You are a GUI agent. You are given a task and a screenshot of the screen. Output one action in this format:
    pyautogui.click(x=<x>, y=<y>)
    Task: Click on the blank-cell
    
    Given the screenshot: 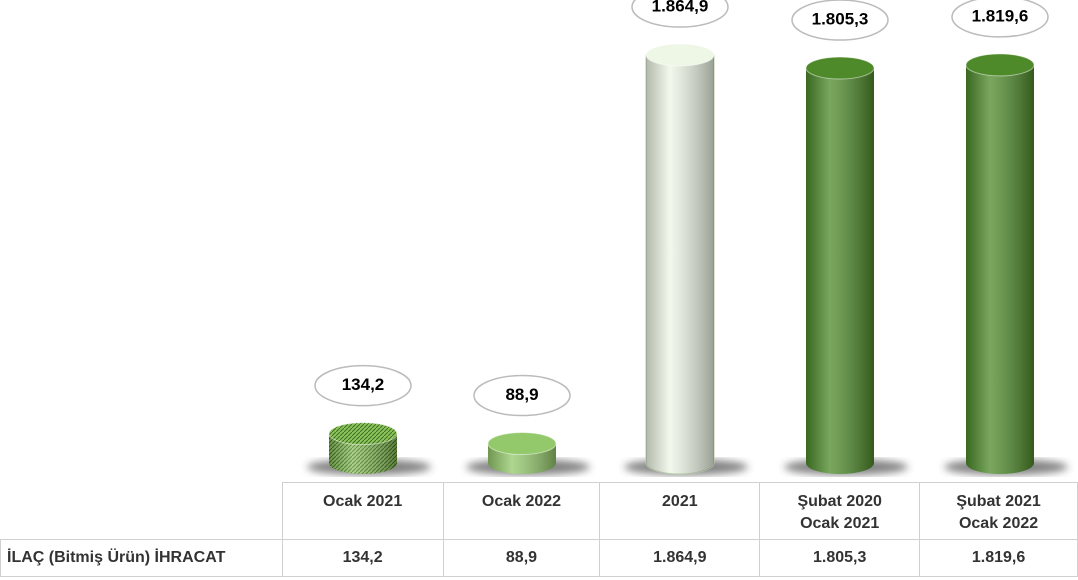 What is the action you would take?
    pyautogui.click(x=141, y=511)
    